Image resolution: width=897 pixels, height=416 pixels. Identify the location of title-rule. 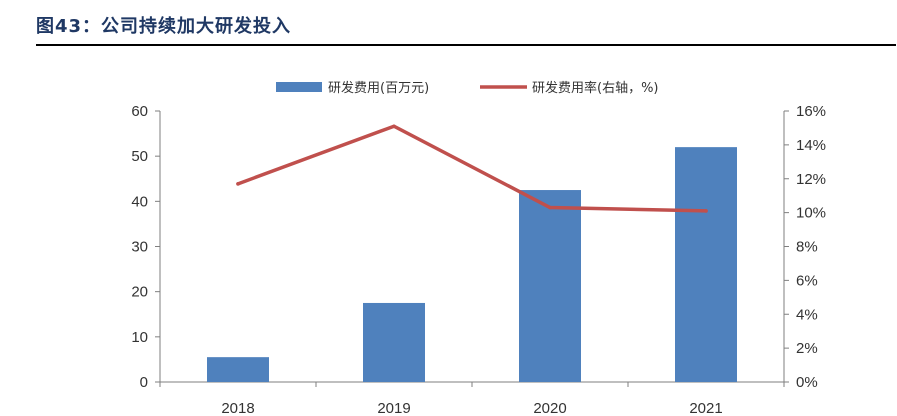
(466, 45).